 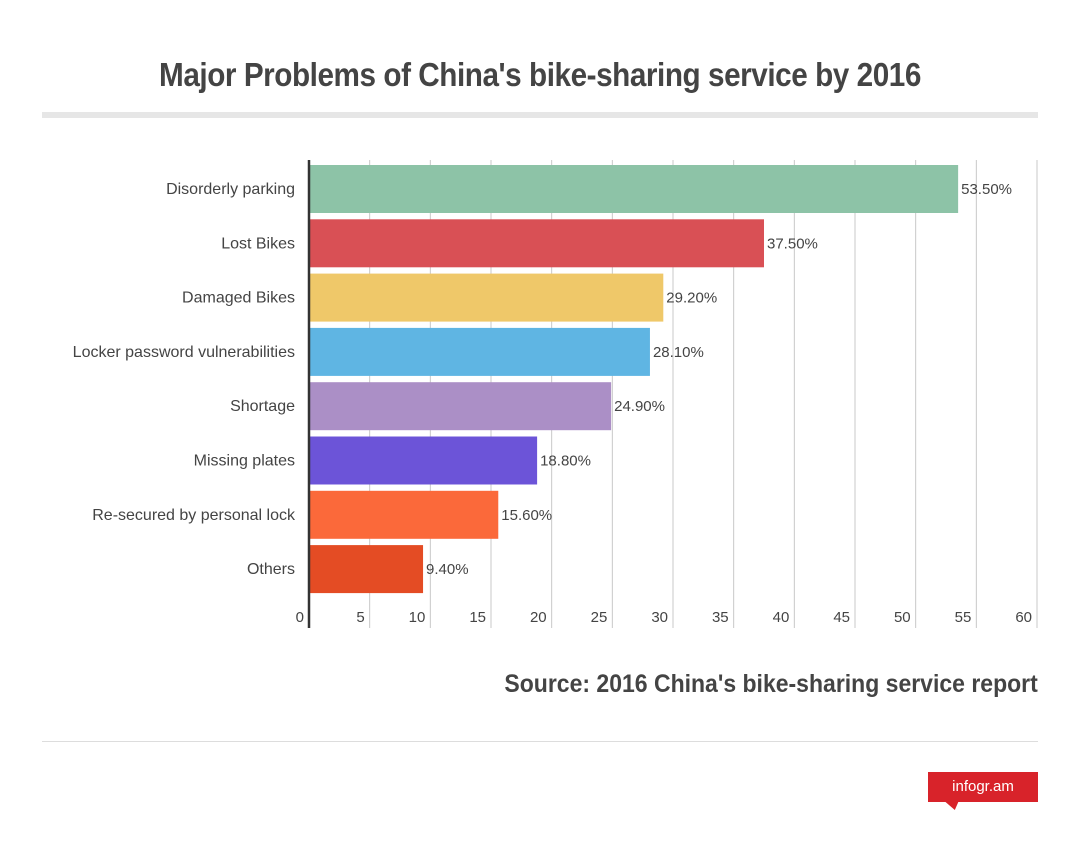 What do you see at coordinates (659, 617) in the screenshot?
I see `x-tick-label: 30` at bounding box center [659, 617].